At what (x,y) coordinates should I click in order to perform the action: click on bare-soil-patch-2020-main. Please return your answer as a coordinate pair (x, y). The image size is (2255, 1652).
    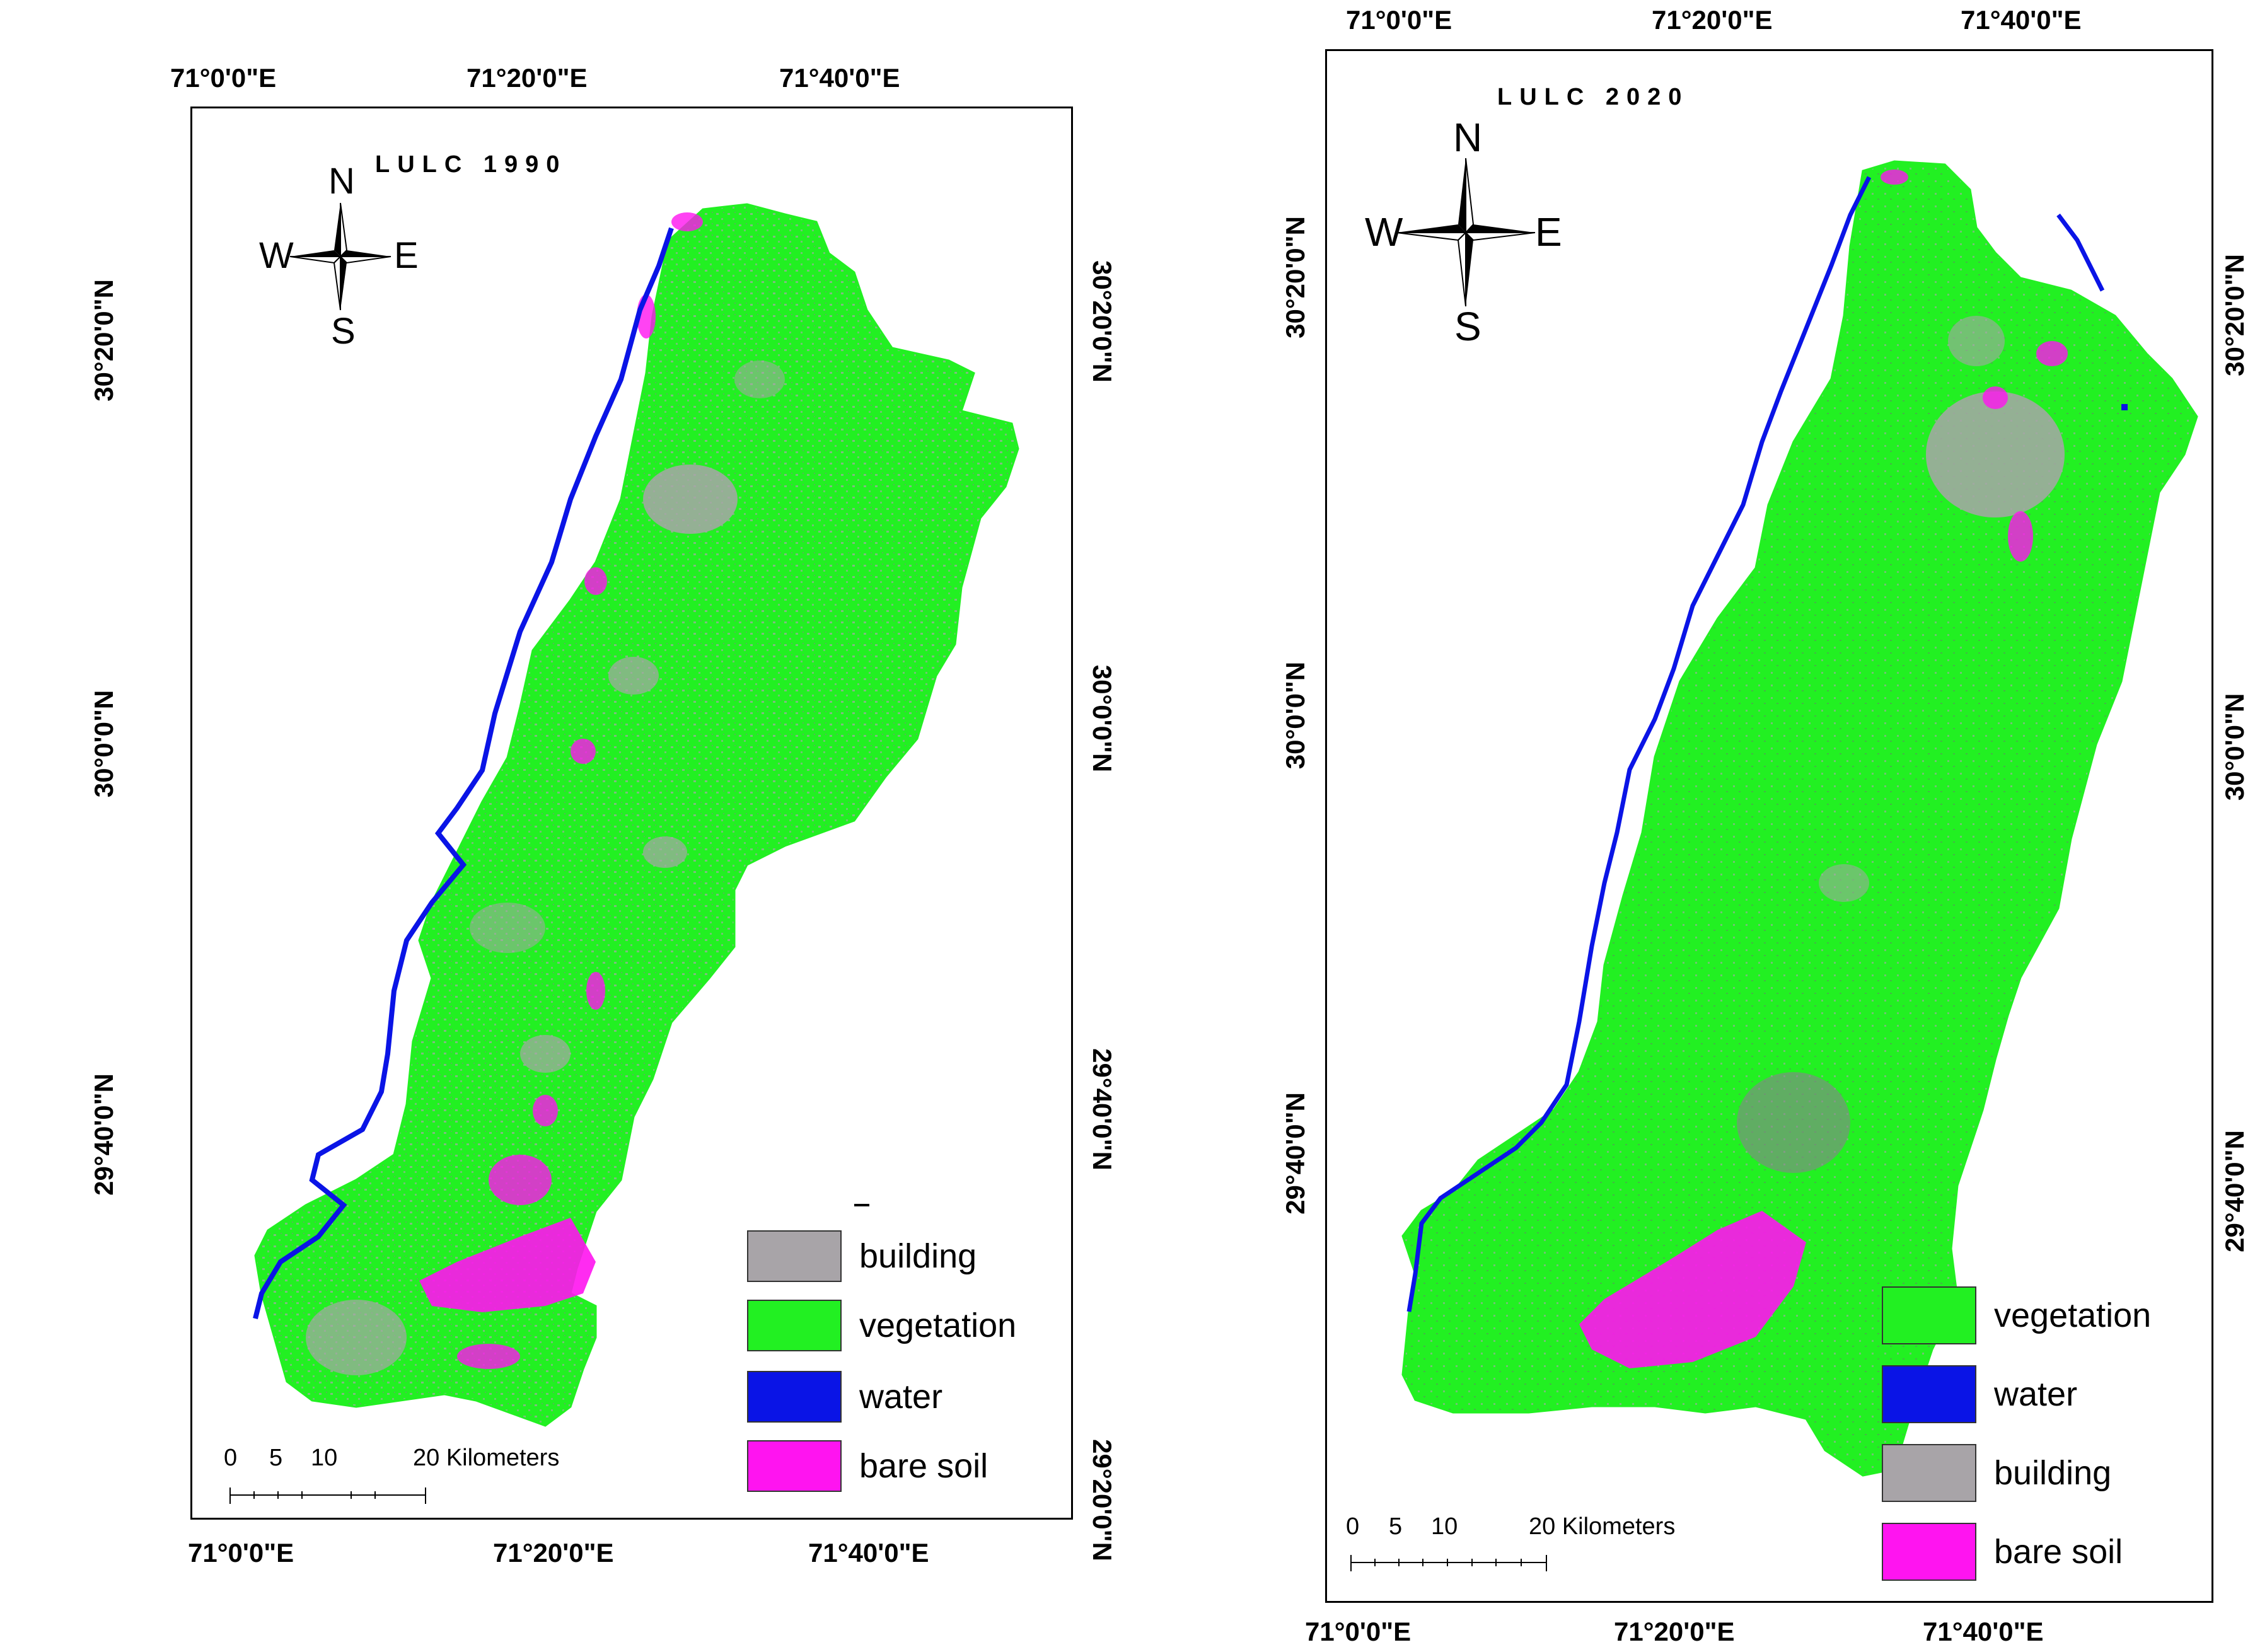
    Looking at the image, I should click on (1692, 1289).